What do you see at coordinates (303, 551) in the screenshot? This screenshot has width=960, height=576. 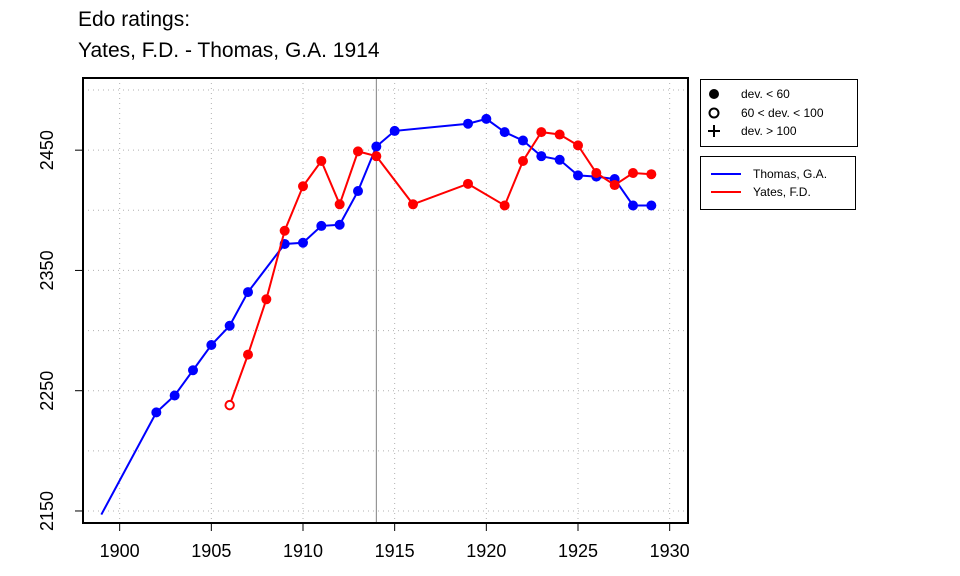 I see `x-tick-label: 1910` at bounding box center [303, 551].